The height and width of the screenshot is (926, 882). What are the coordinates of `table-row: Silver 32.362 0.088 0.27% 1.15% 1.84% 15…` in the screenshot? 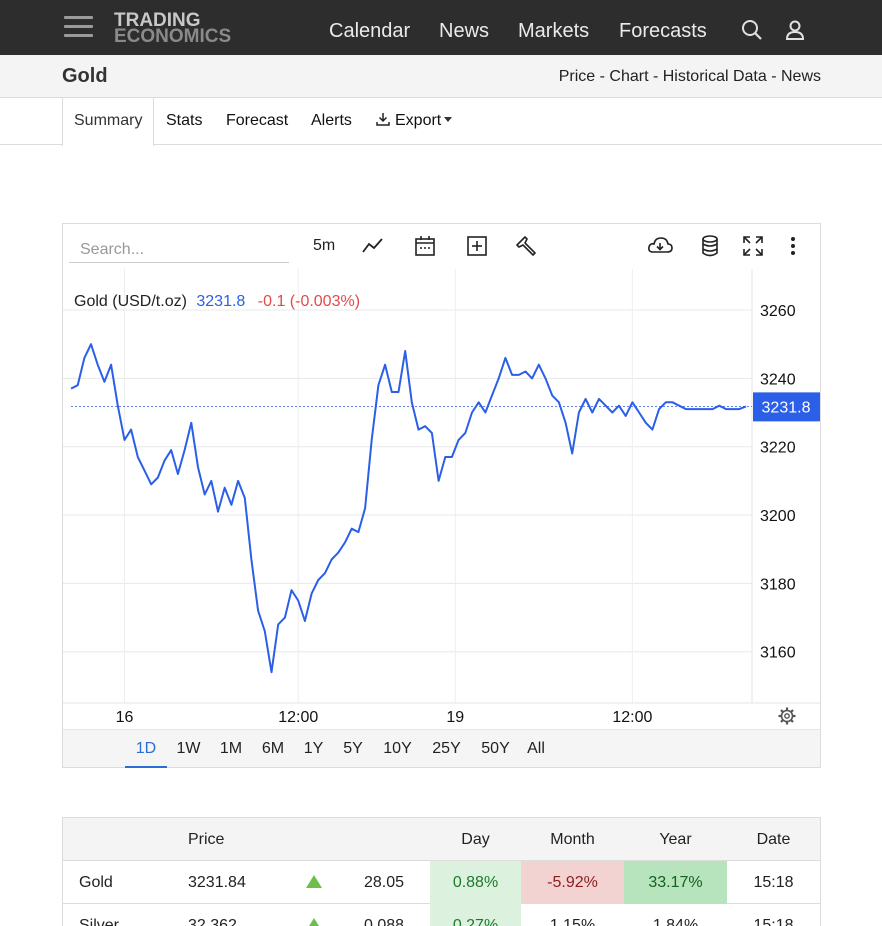 It's located at (441, 915).